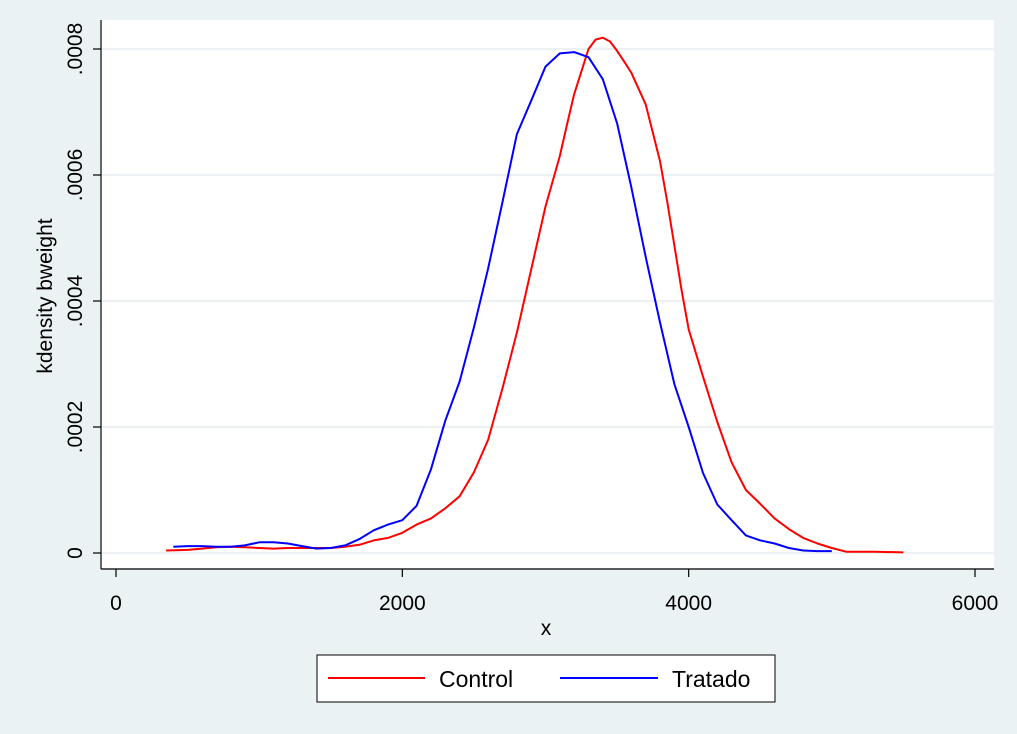 Image resolution: width=1017 pixels, height=734 pixels. What do you see at coordinates (476, 679) in the screenshot?
I see `legend-label-control: Control` at bounding box center [476, 679].